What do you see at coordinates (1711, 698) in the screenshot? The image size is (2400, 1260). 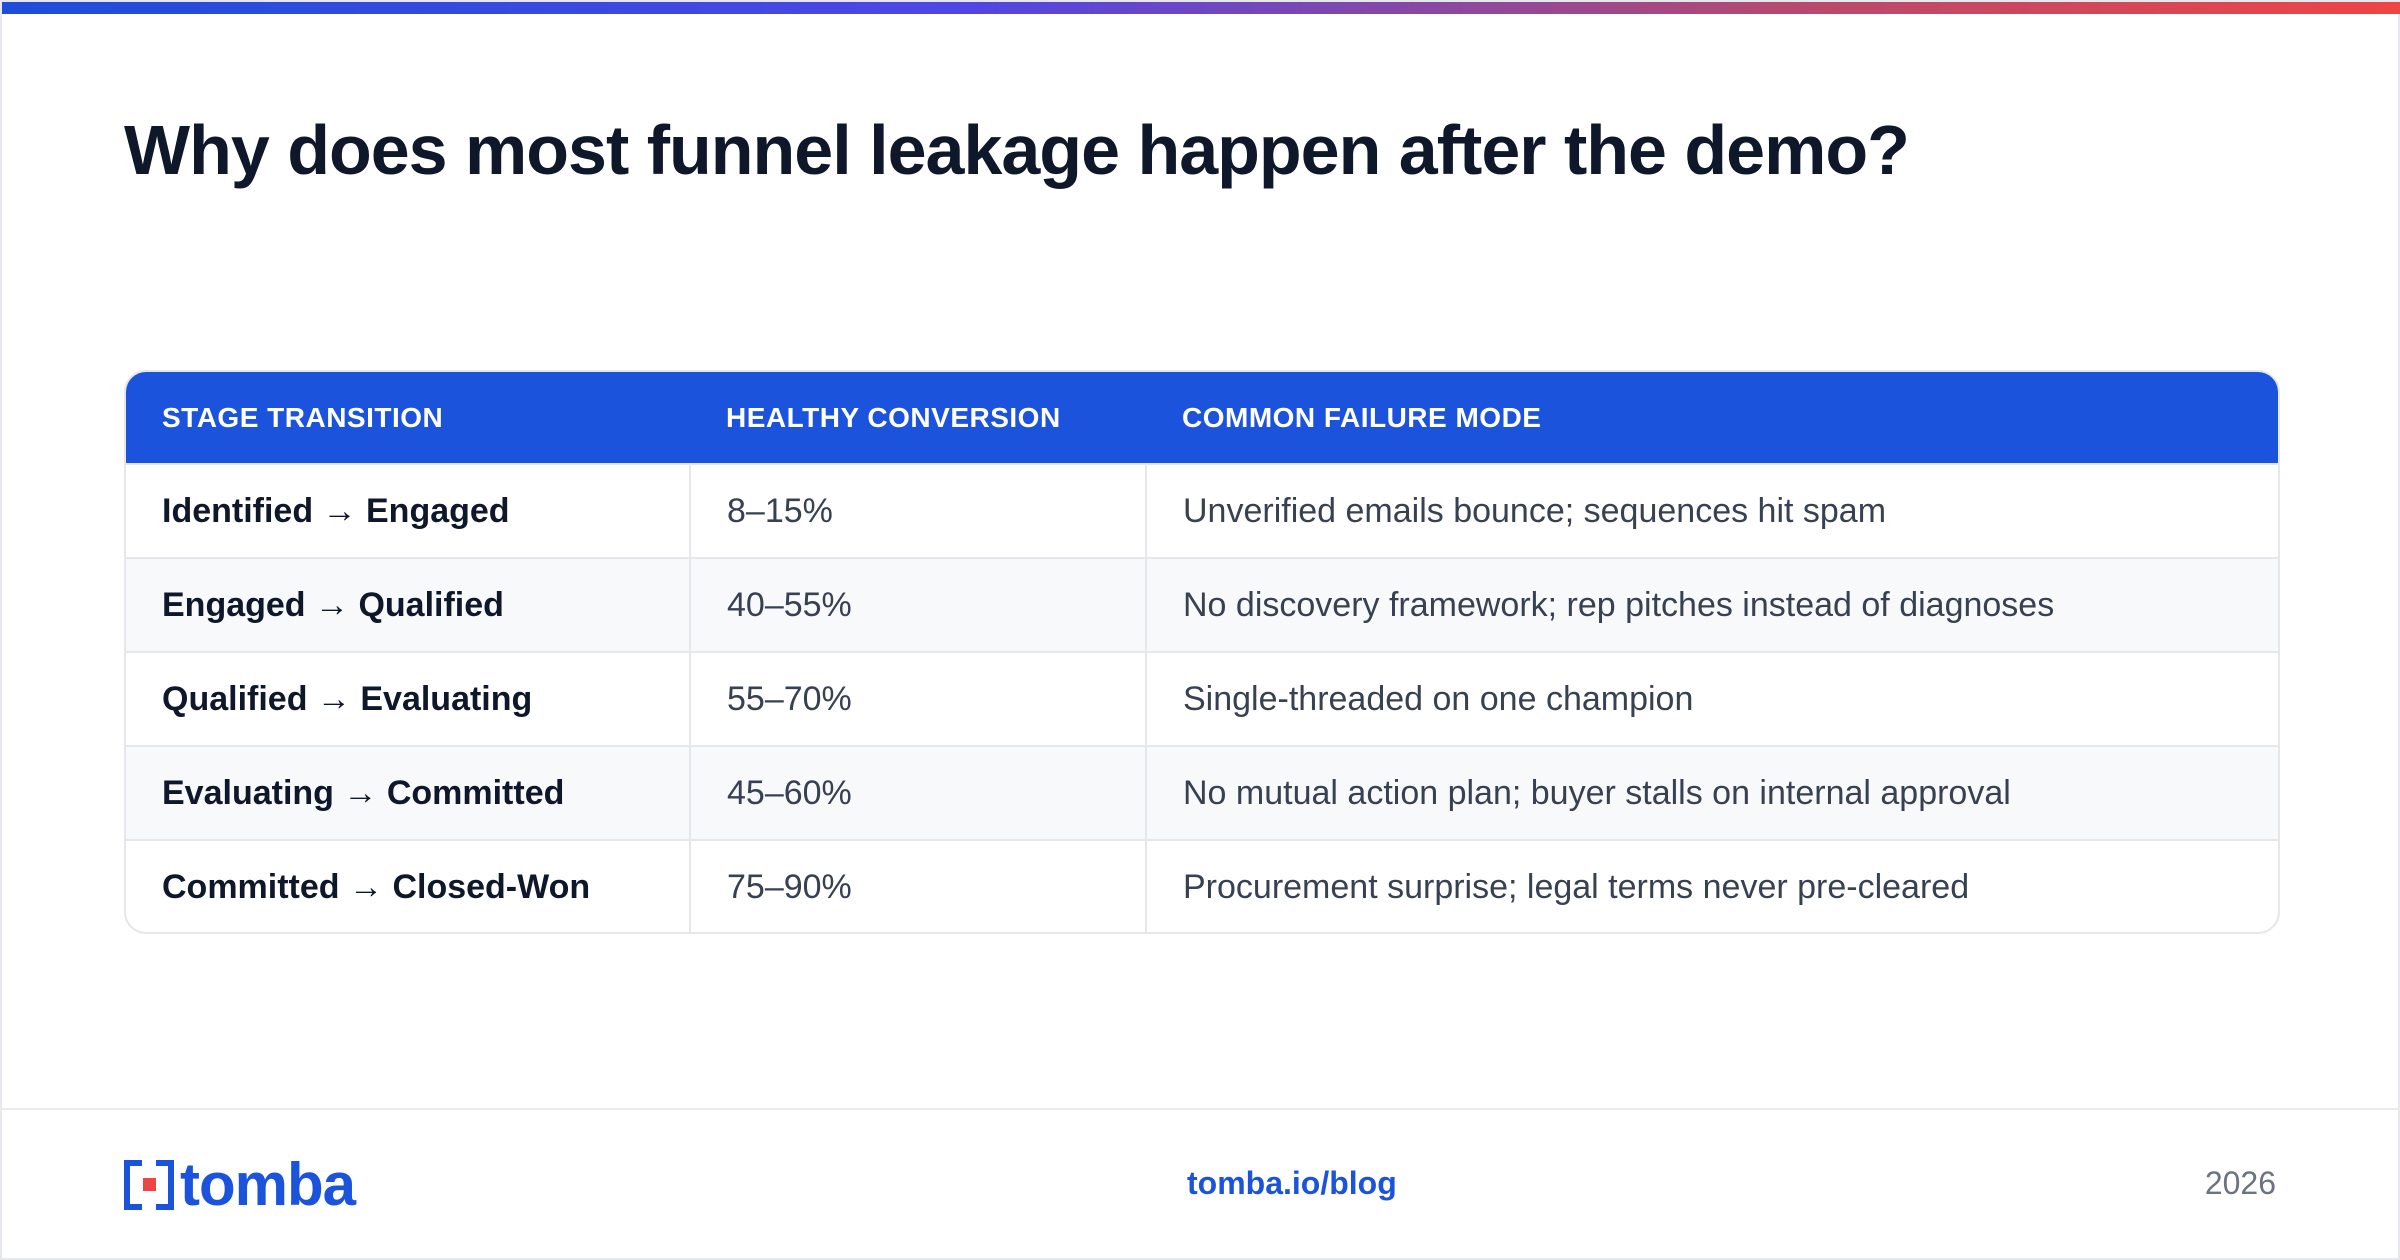 I see `failure-cell: Single-threaded on one champion` at bounding box center [1711, 698].